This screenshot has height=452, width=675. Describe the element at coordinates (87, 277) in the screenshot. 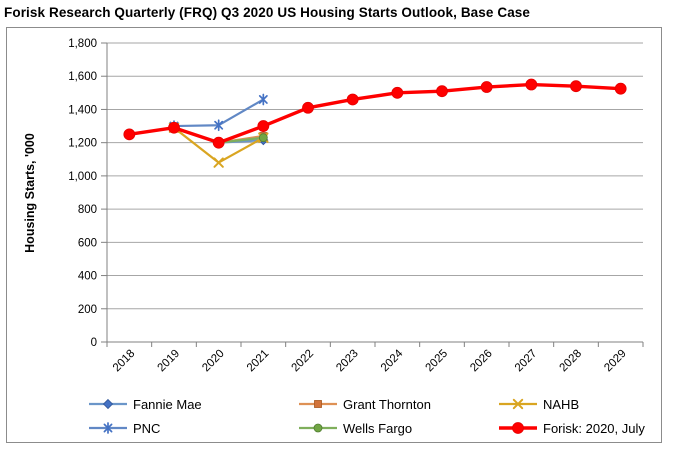

I see `y-tick-label: 400` at that location.